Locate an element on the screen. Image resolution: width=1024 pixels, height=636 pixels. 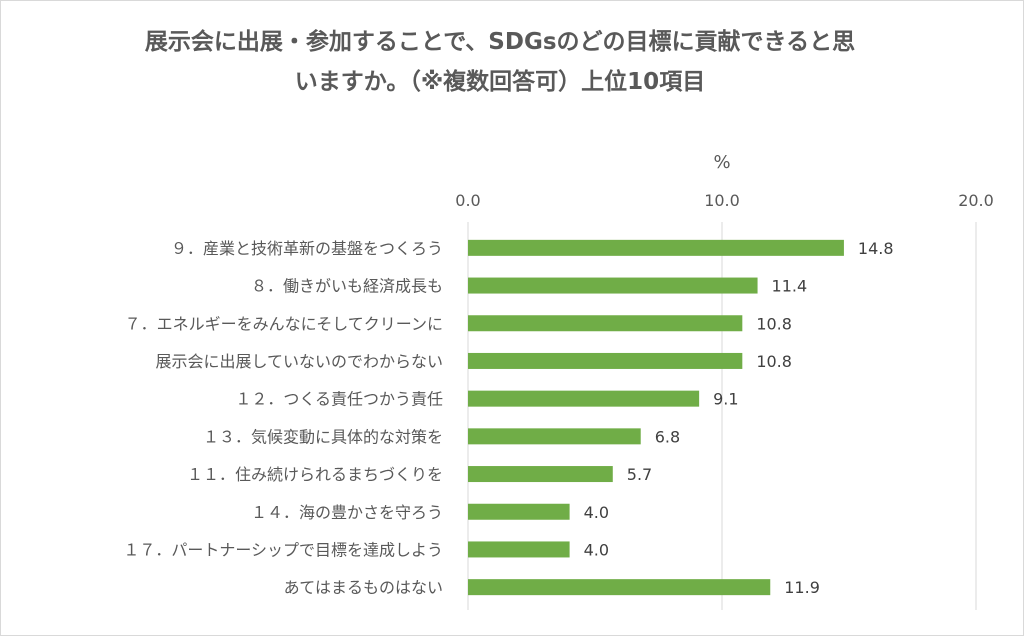
category-label: ９．産業と技術革新の基盤をつくろう is located at coordinates (307, 248).